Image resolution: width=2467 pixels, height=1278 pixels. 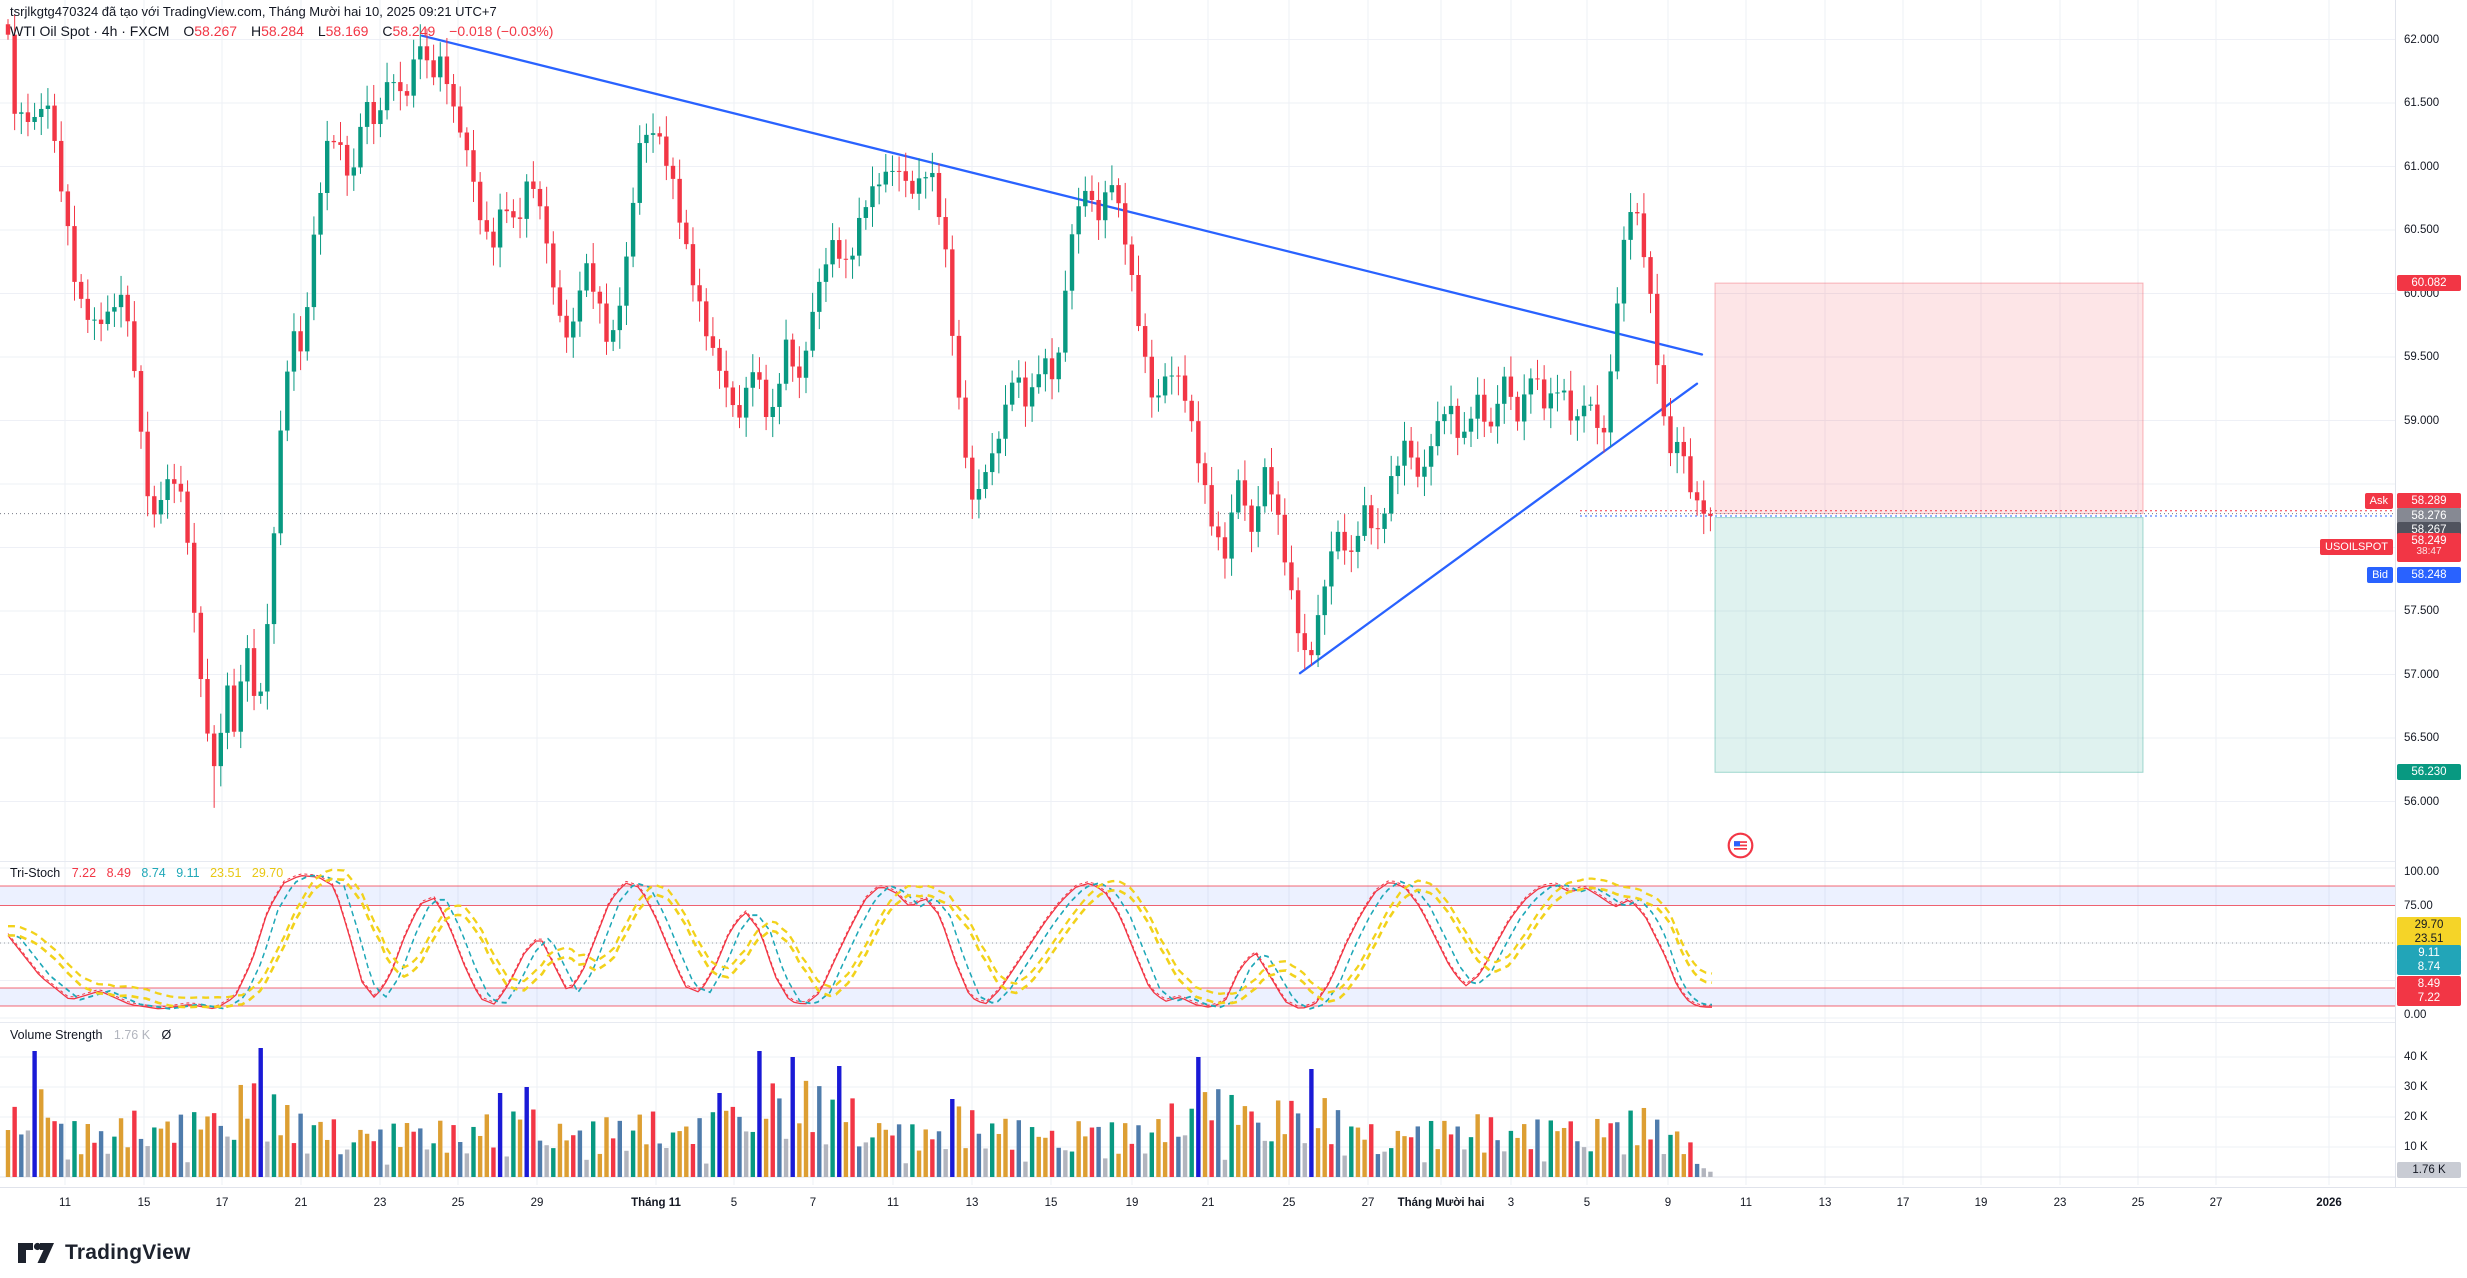 What do you see at coordinates (90, 31) in the screenshot?
I see `symbol-title: WTI Oil Spot · 4h · FXCM` at bounding box center [90, 31].